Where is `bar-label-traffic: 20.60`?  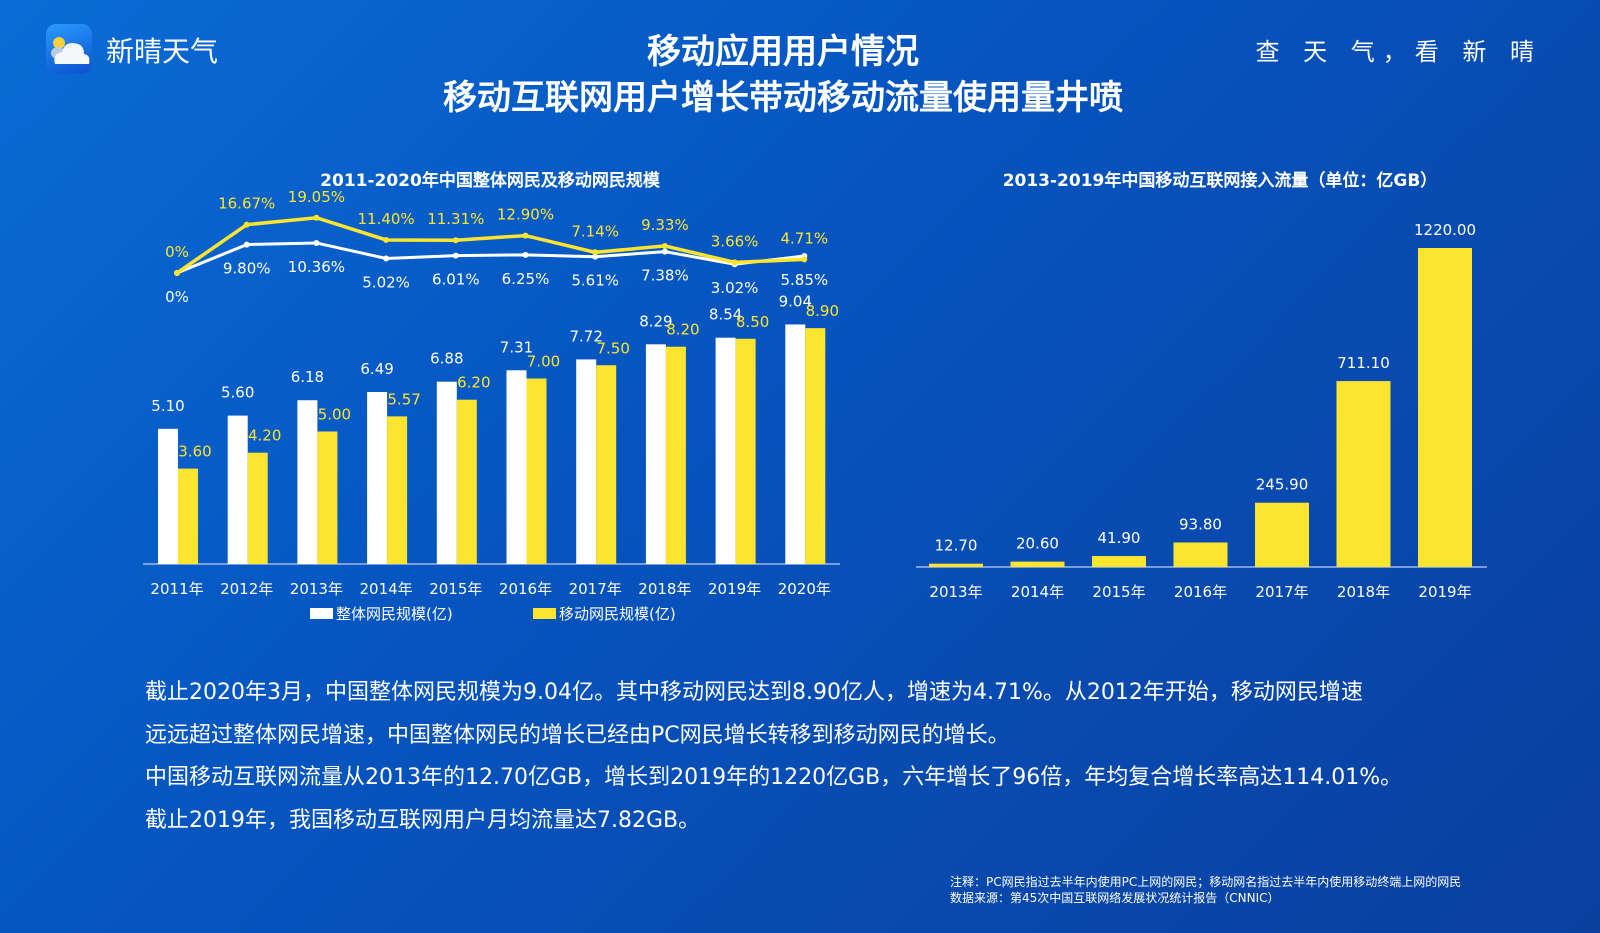
bar-label-traffic: 20.60 is located at coordinates (1037, 544).